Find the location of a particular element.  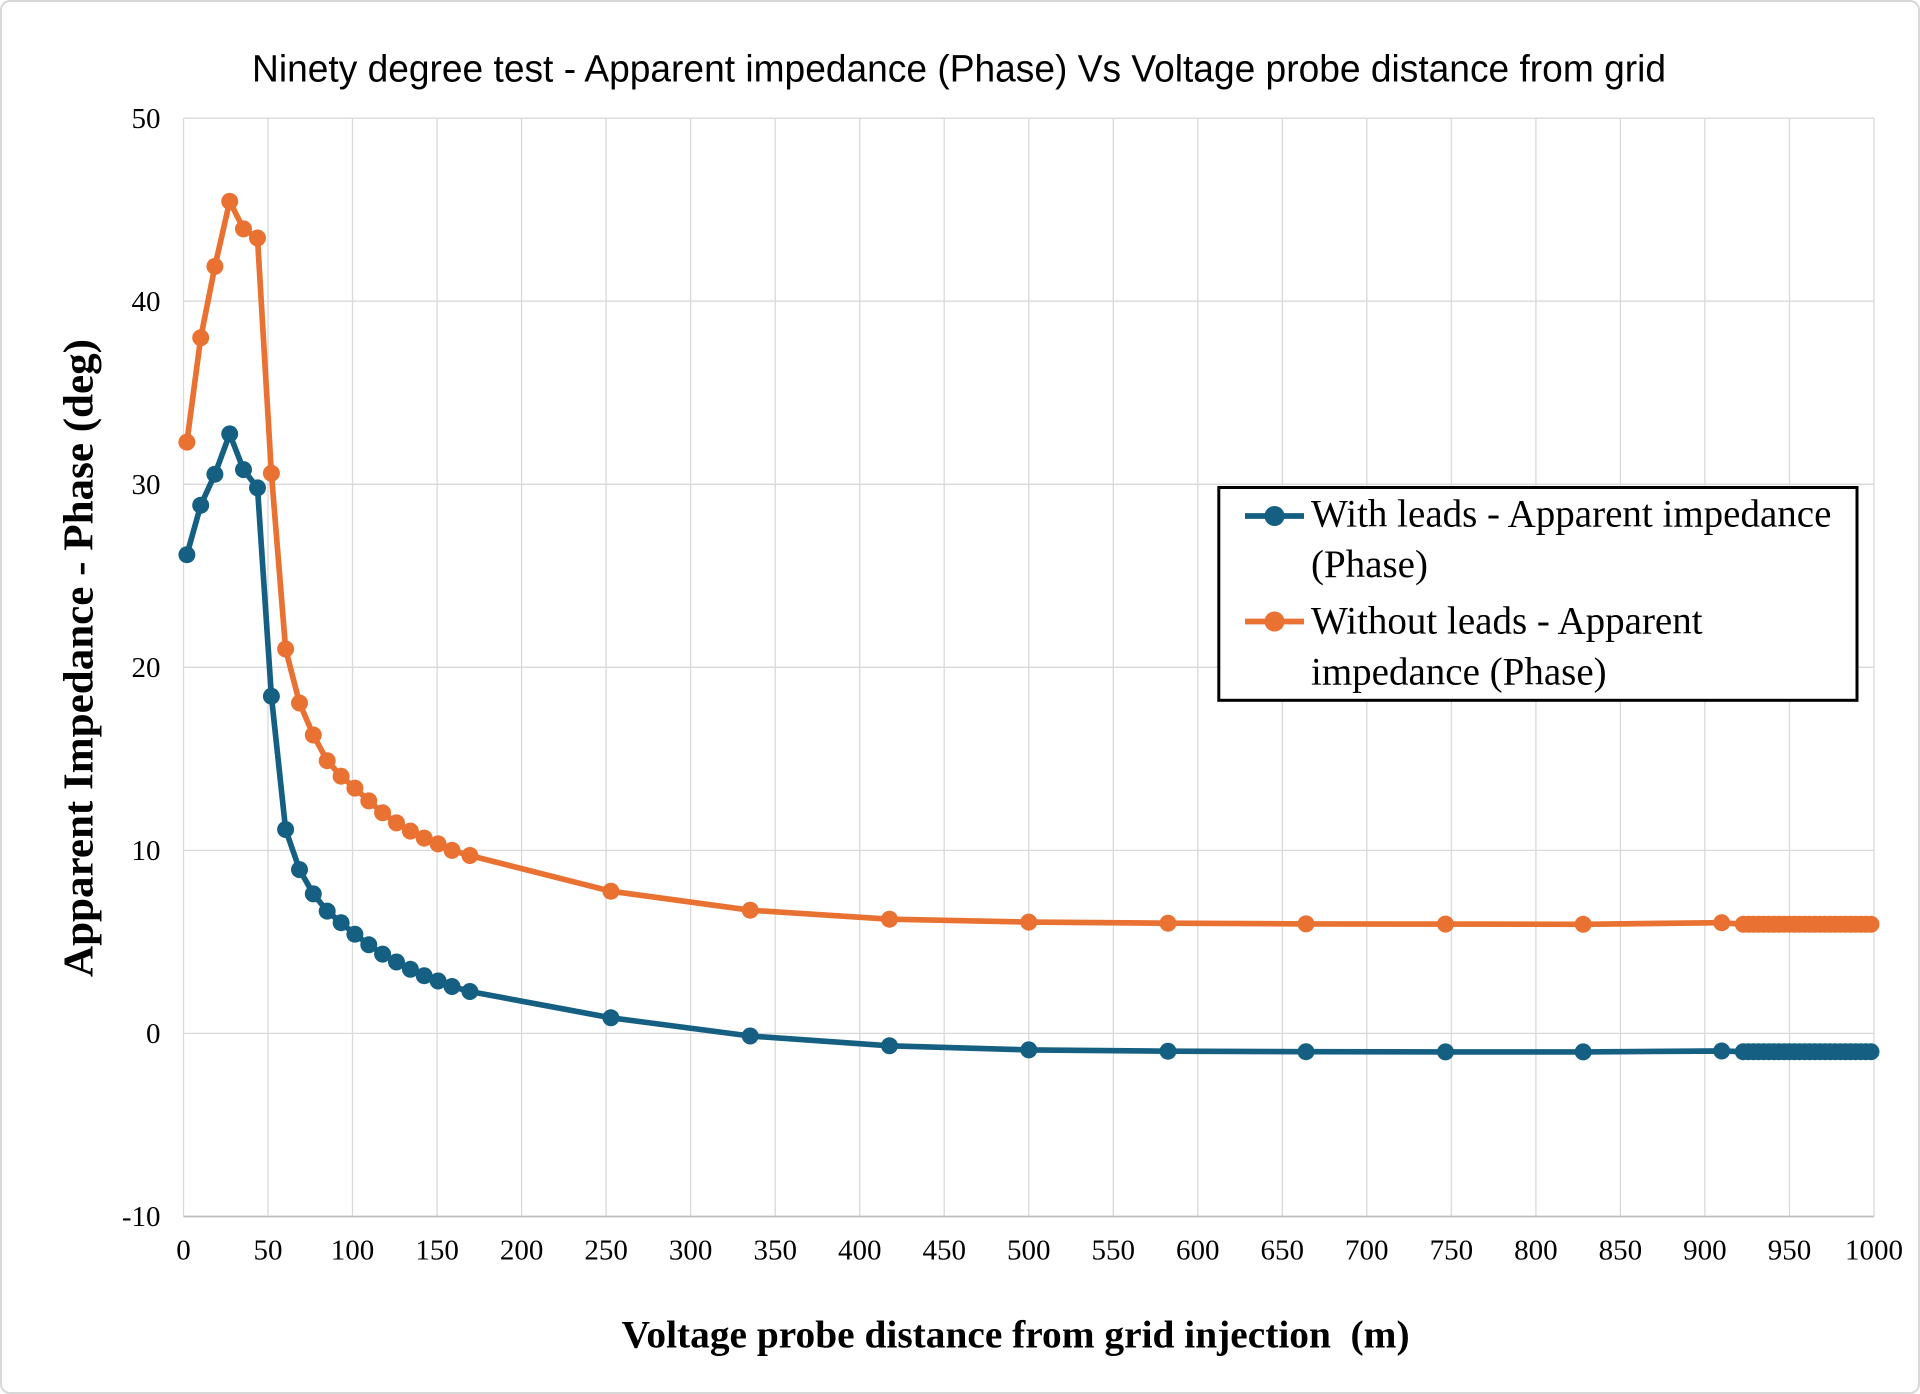

svg-text: -10 is located at coordinates (141, 1217).